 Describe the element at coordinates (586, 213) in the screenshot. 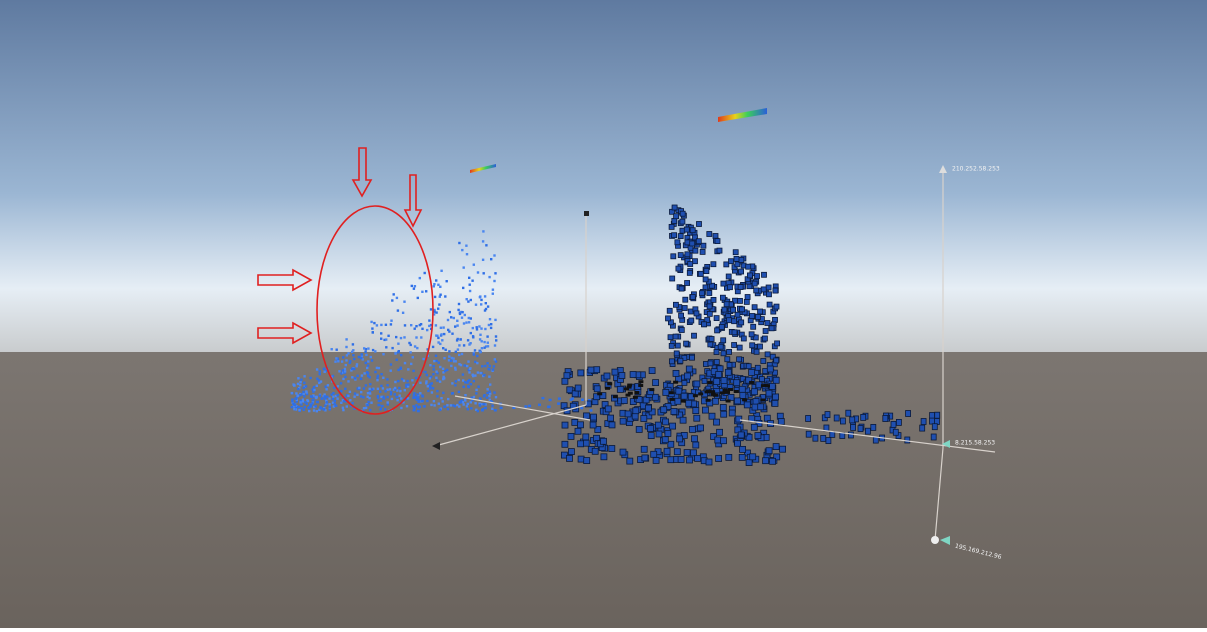

I see `axis-marker` at that location.